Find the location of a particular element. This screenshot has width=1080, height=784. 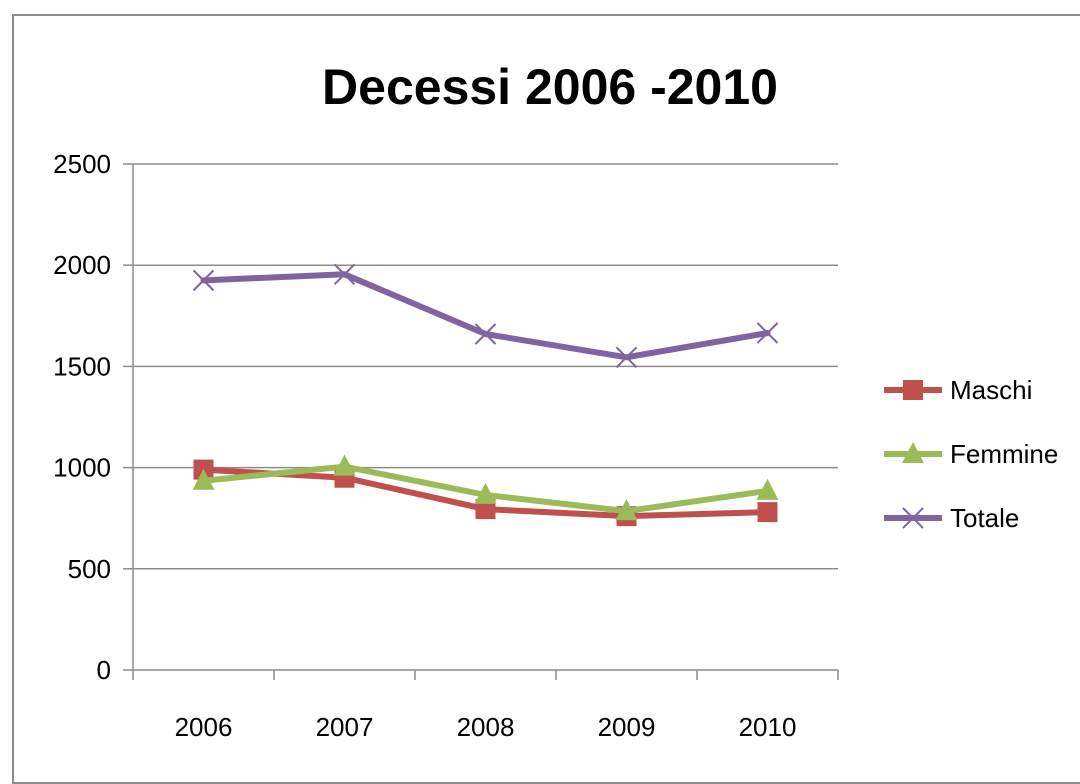

point-femmine-2006 is located at coordinates (203, 479).